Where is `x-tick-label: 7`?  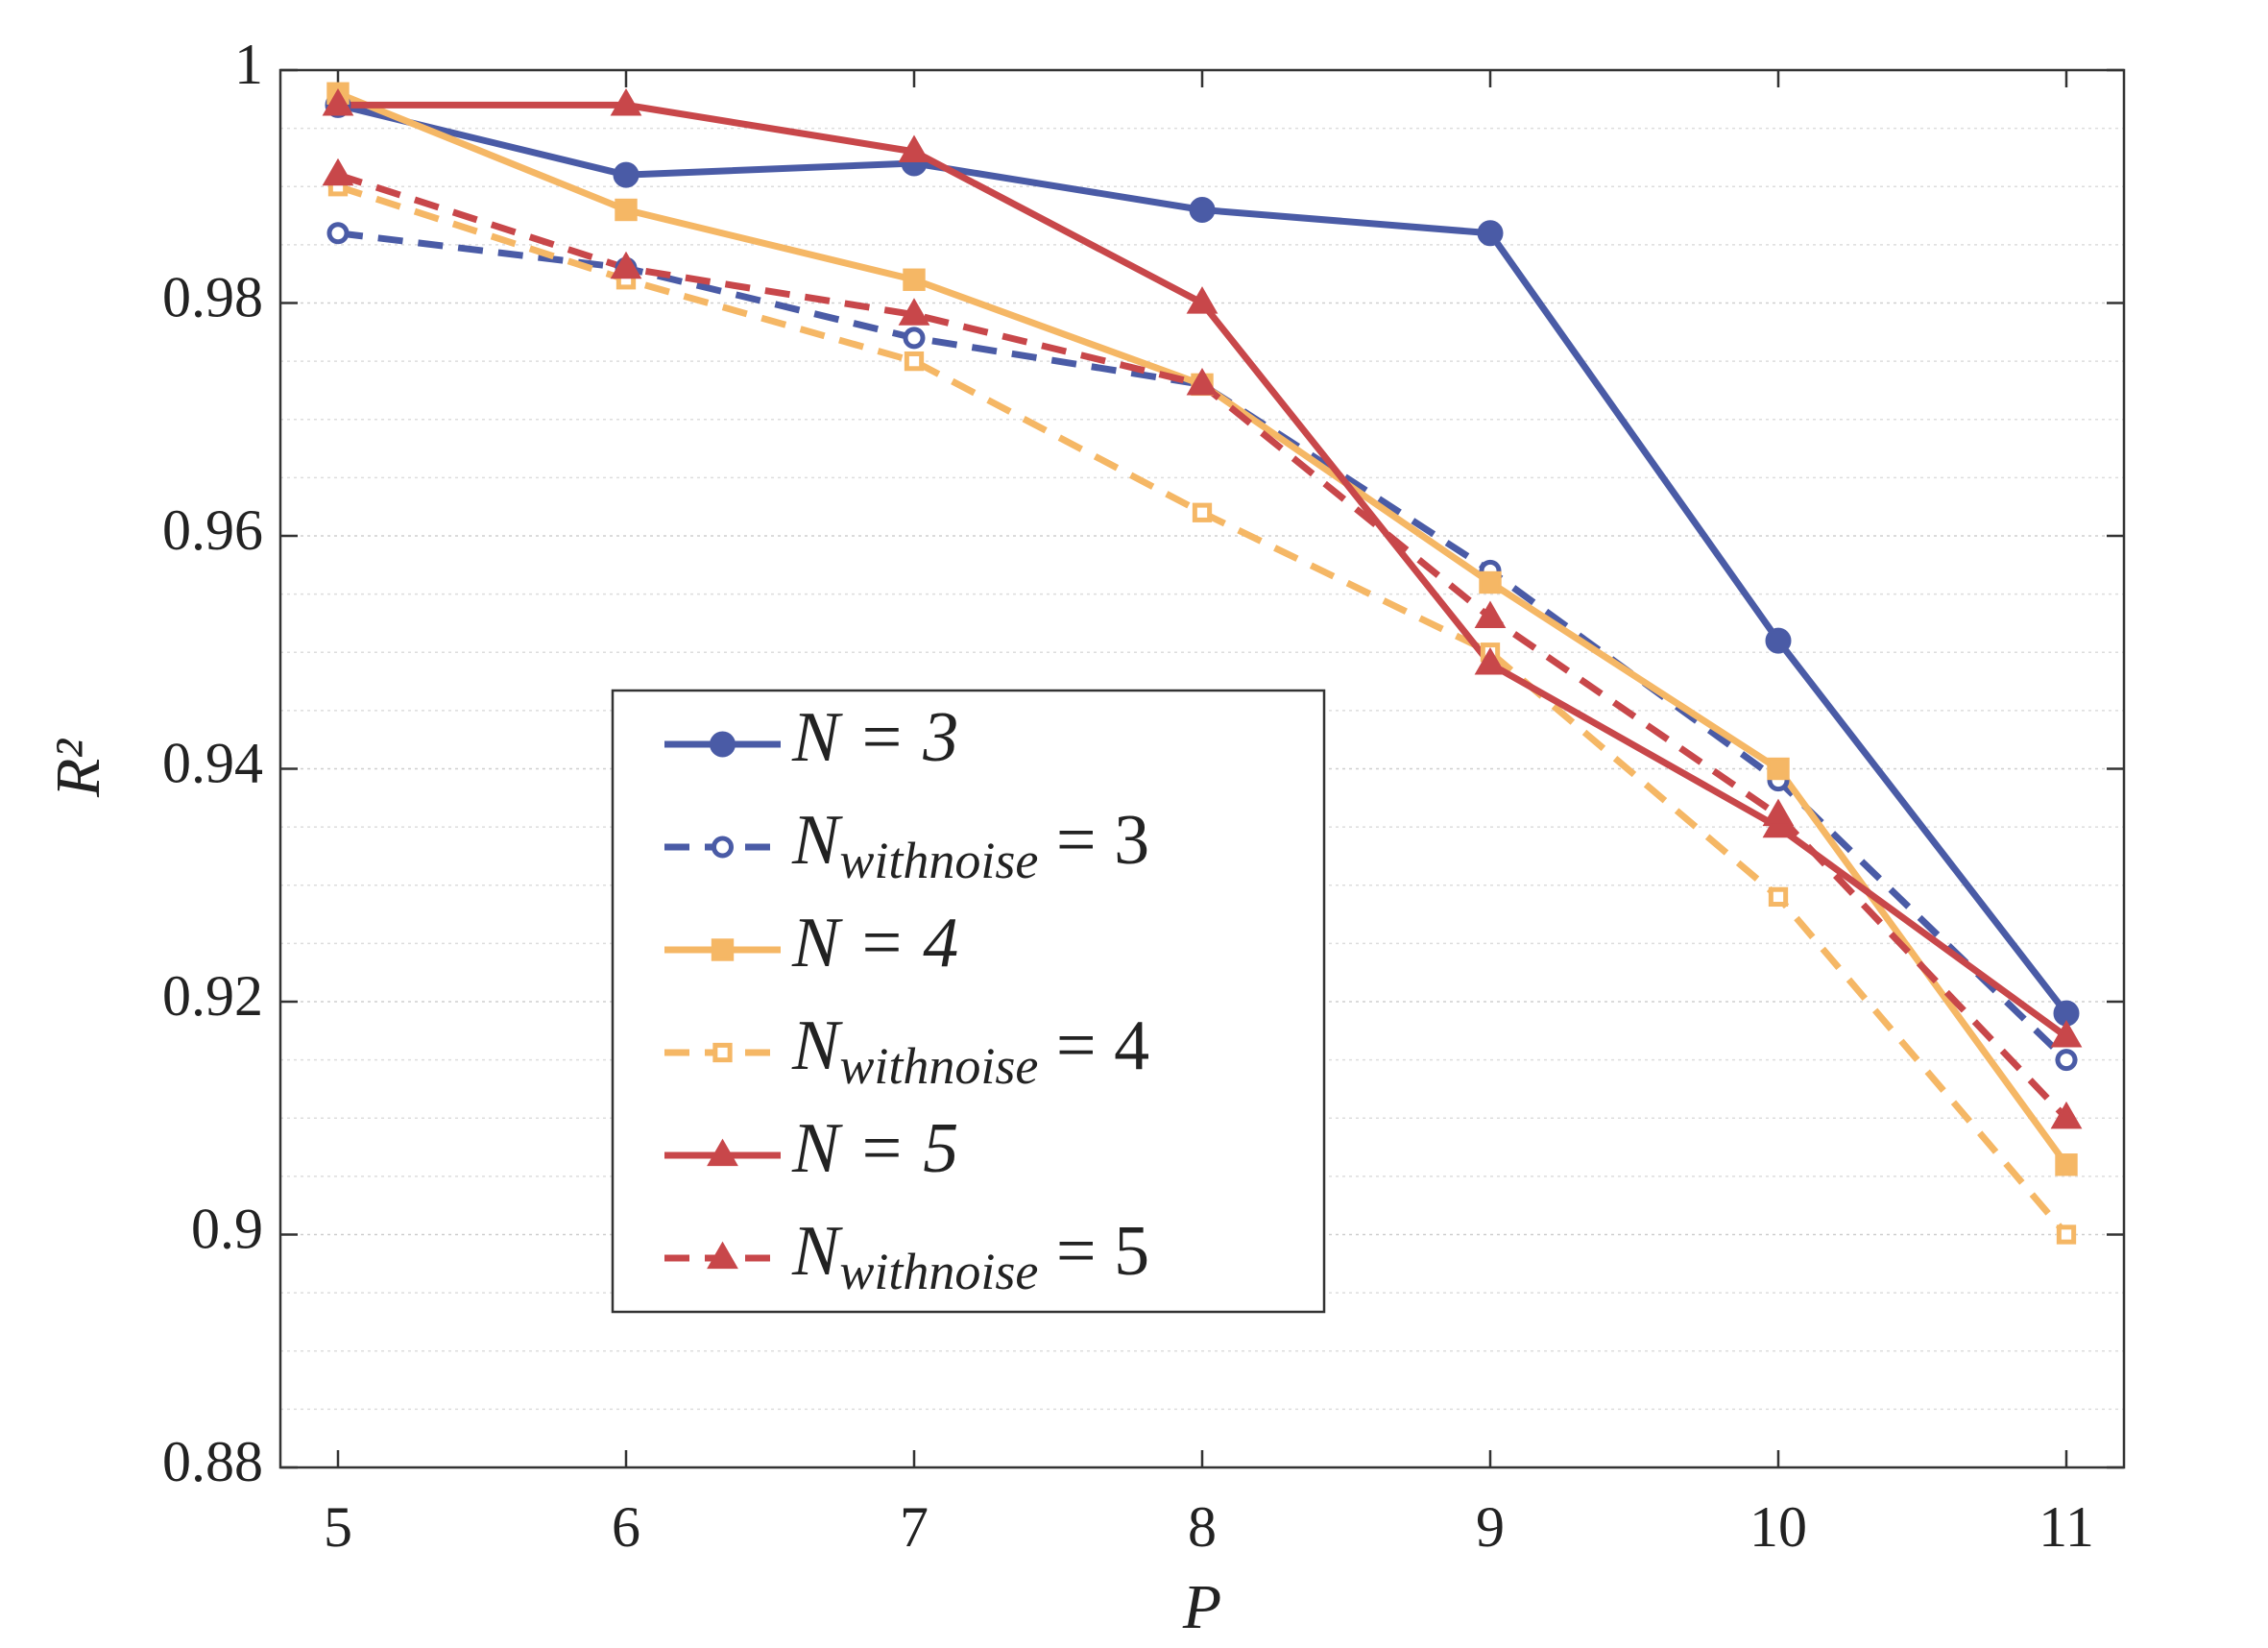
x-tick-label: 7 is located at coordinates (914, 1527).